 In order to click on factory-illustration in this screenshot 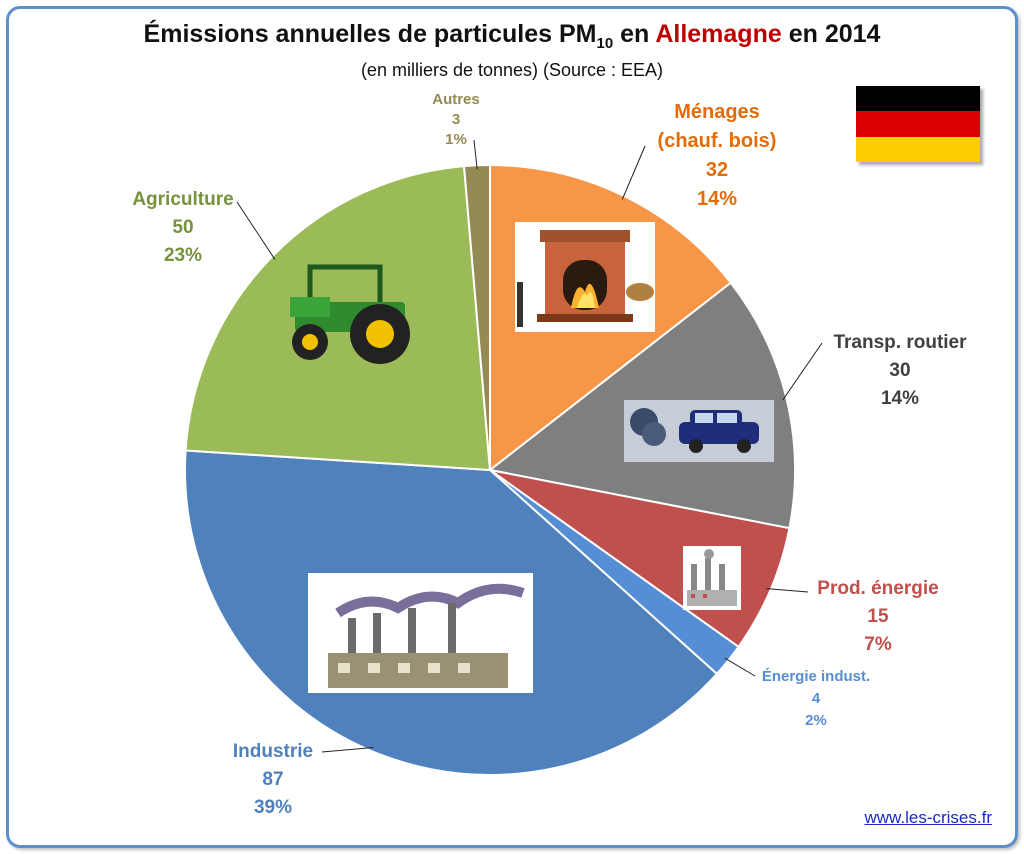, I will do `click(420, 633)`.